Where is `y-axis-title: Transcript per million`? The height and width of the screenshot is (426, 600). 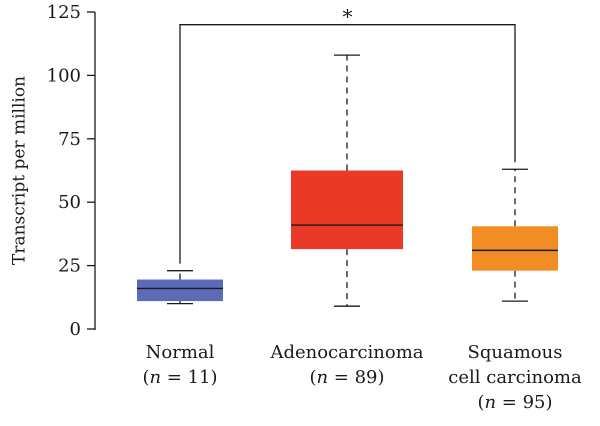 y-axis-title: Transcript per million is located at coordinates (20, 170).